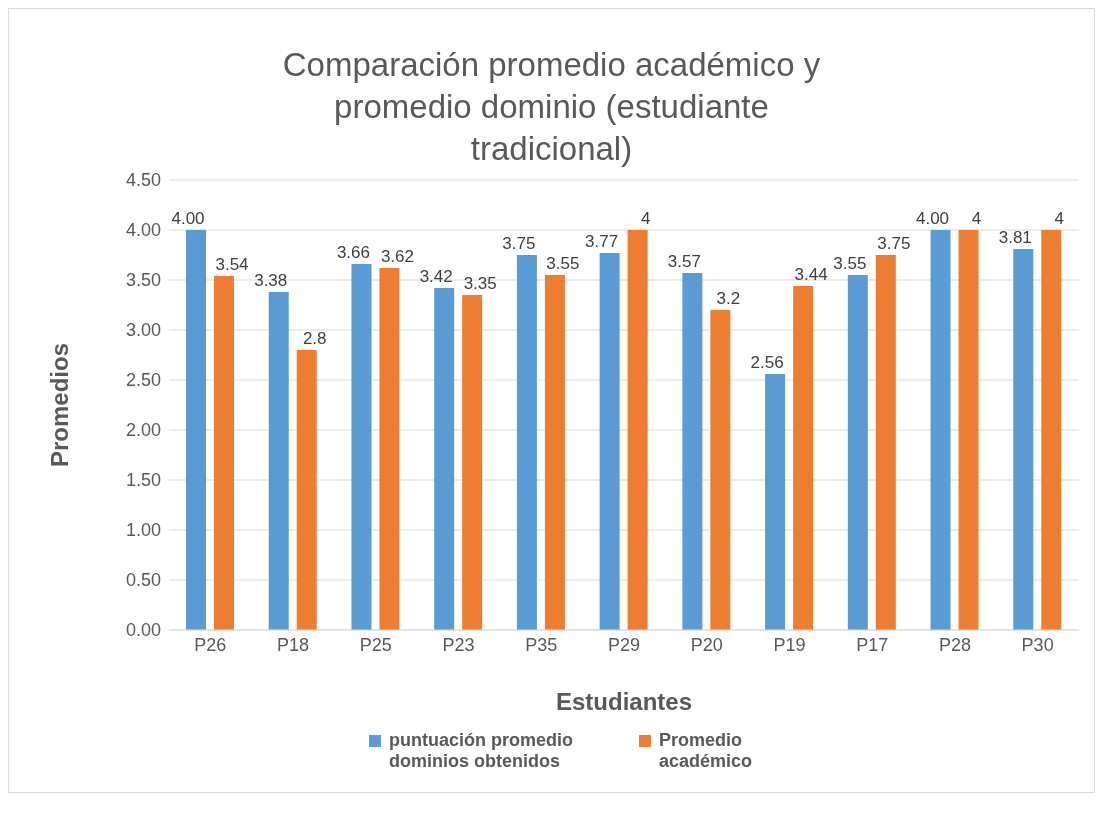  Describe the element at coordinates (436, 276) in the screenshot. I see `data-label: 3.42` at that location.